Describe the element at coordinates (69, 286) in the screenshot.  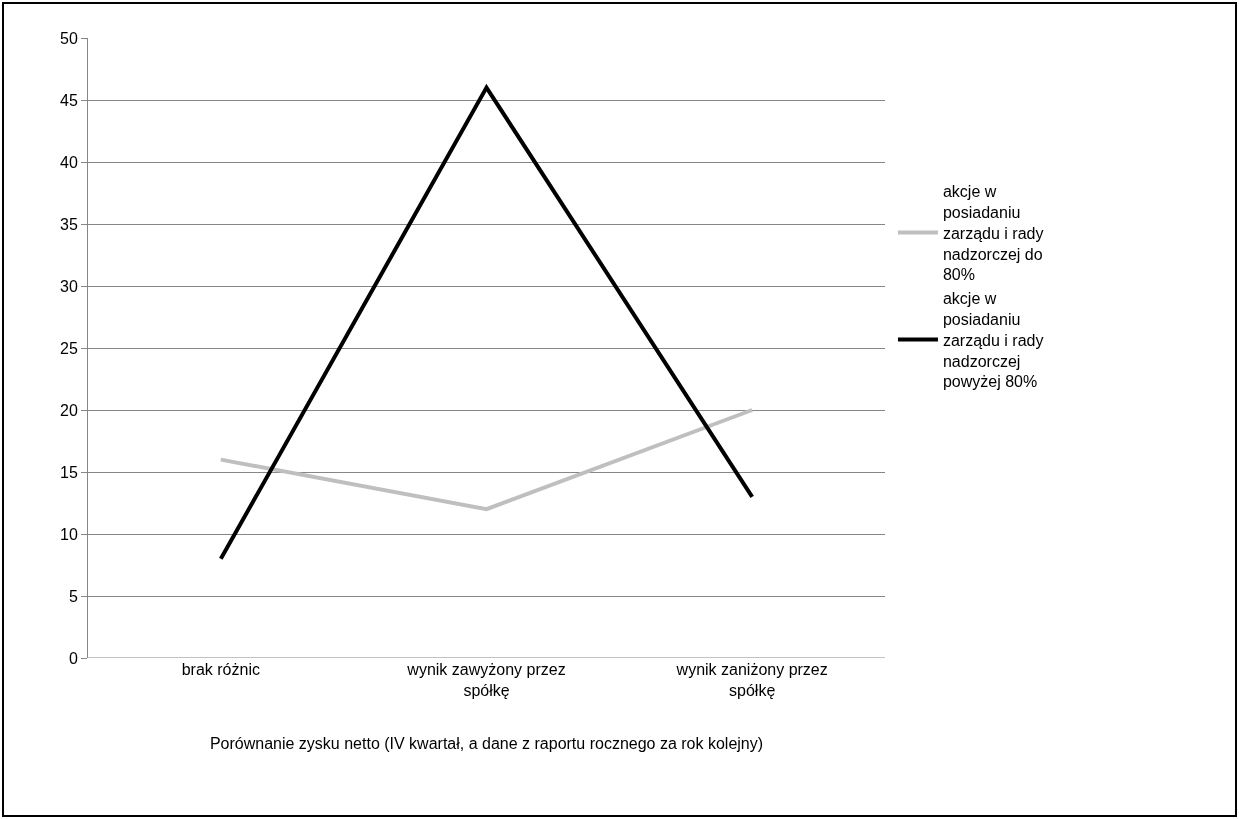
I see `y-tick-label: 30` at that location.